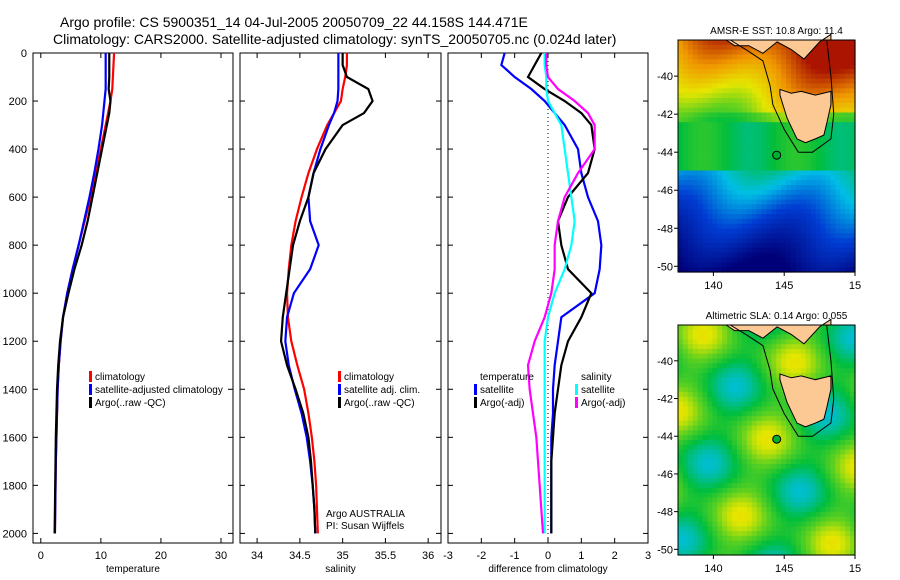  Describe the element at coordinates (665, 191) in the screenshot. I see `y-tick-label: -46` at that location.